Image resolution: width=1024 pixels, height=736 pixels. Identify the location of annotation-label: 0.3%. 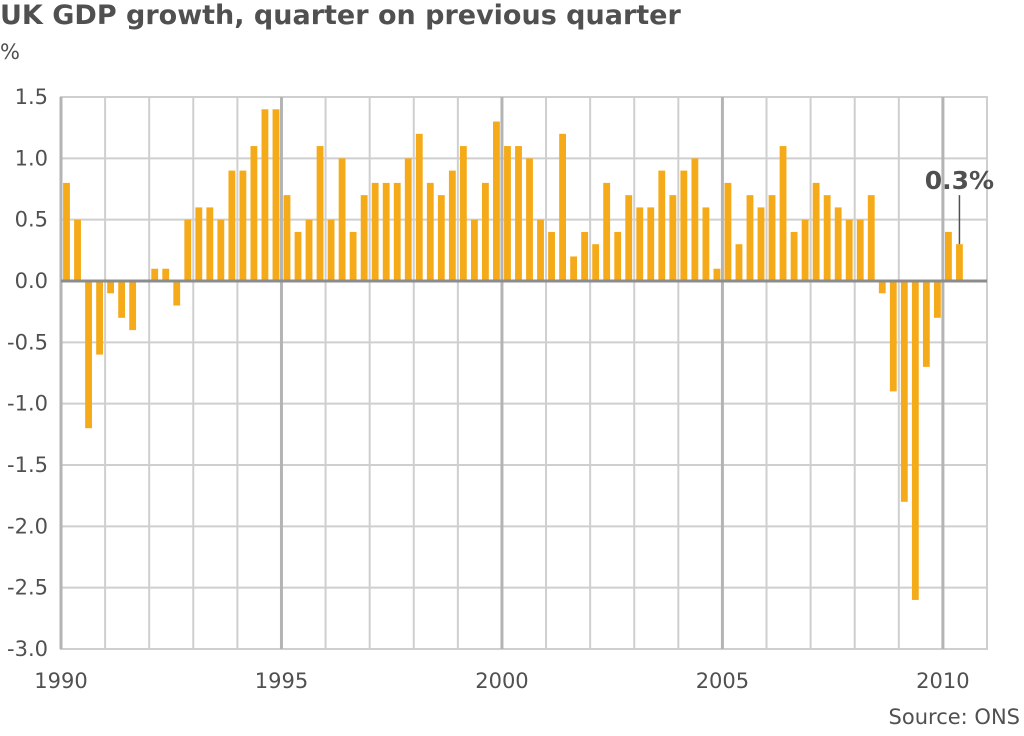
(959, 180).